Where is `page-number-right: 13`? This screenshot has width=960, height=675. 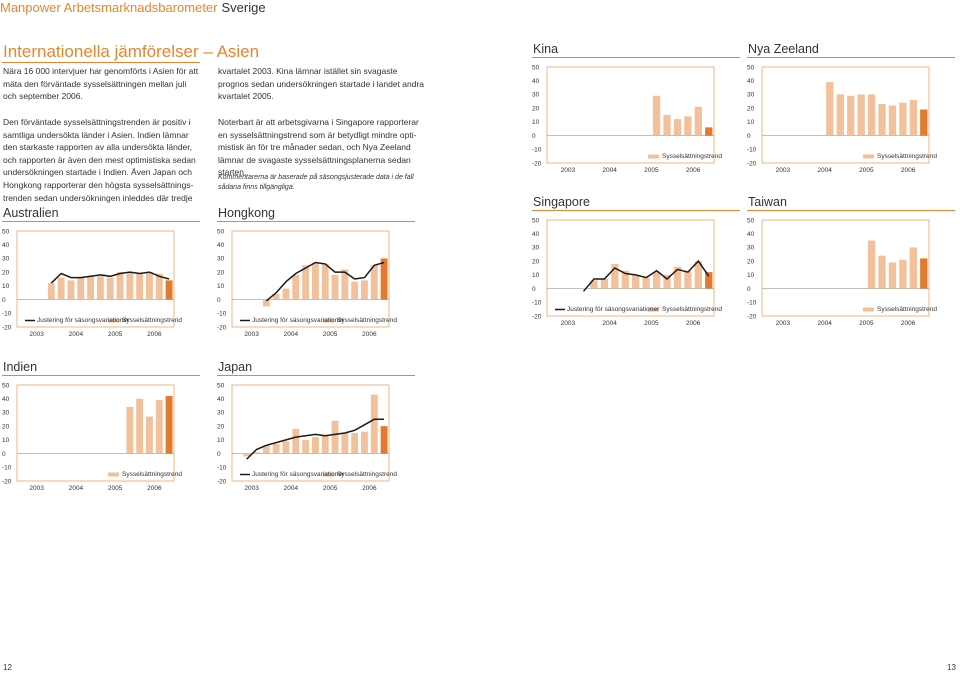
page-number-right: 13 is located at coordinates (951, 667).